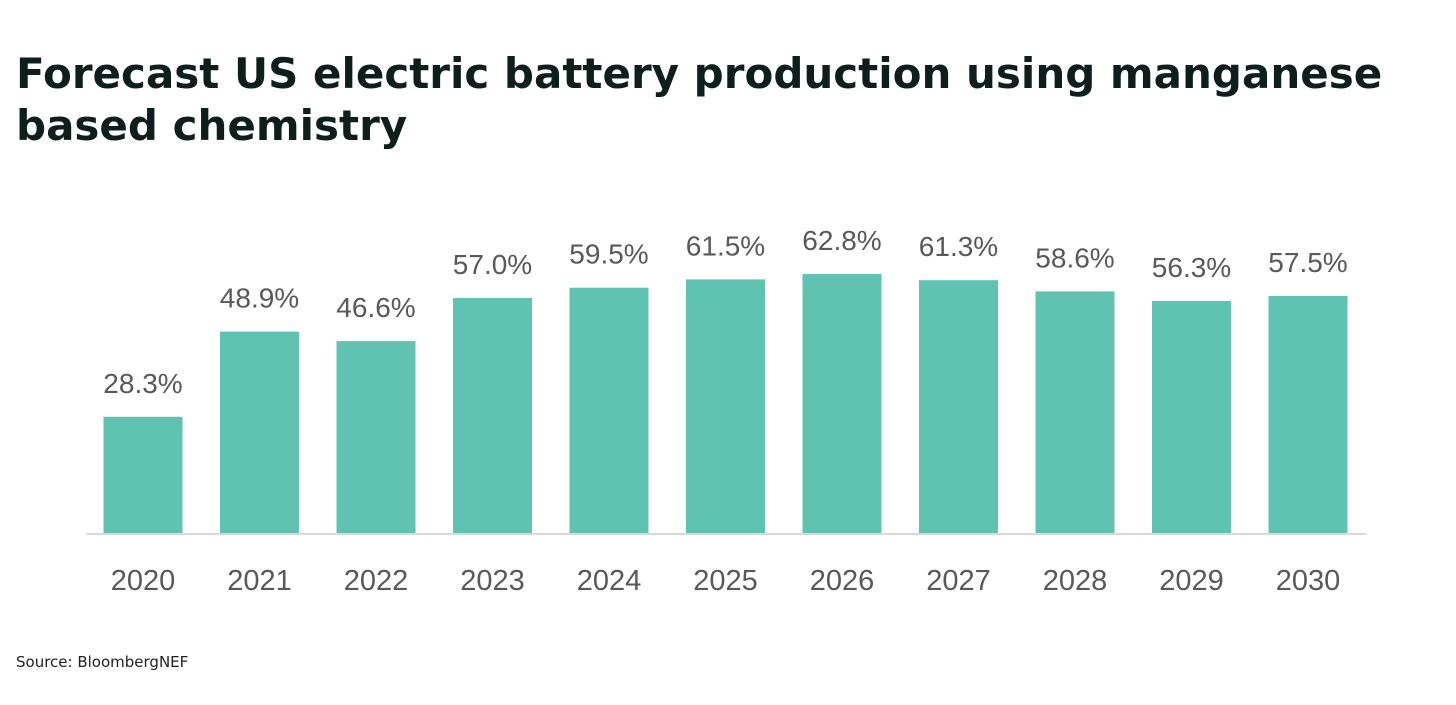 This screenshot has width=1456, height=705. Describe the element at coordinates (142, 383) in the screenshot. I see `data-label-2020: 28.3%` at that location.